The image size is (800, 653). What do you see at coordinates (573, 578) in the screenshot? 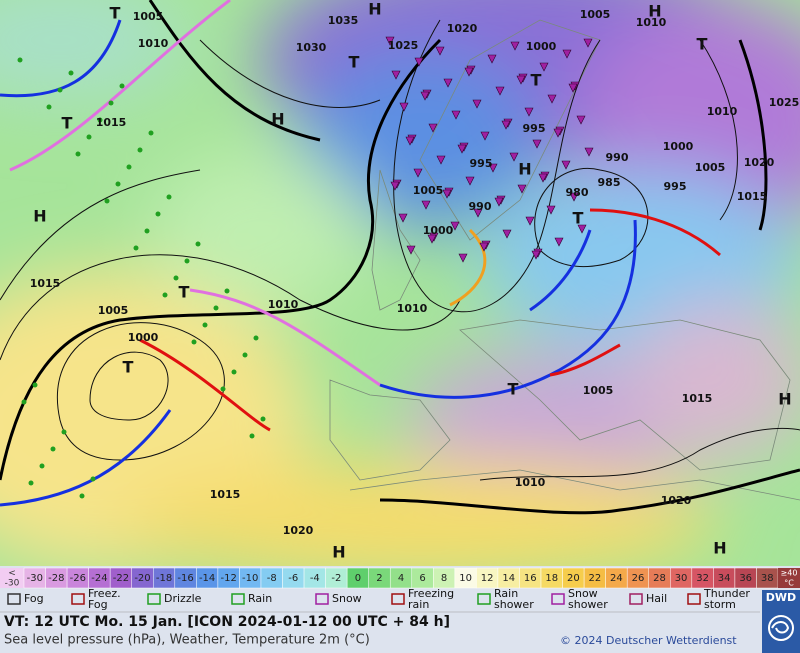
I see `scale-label: 20` at bounding box center [573, 578].